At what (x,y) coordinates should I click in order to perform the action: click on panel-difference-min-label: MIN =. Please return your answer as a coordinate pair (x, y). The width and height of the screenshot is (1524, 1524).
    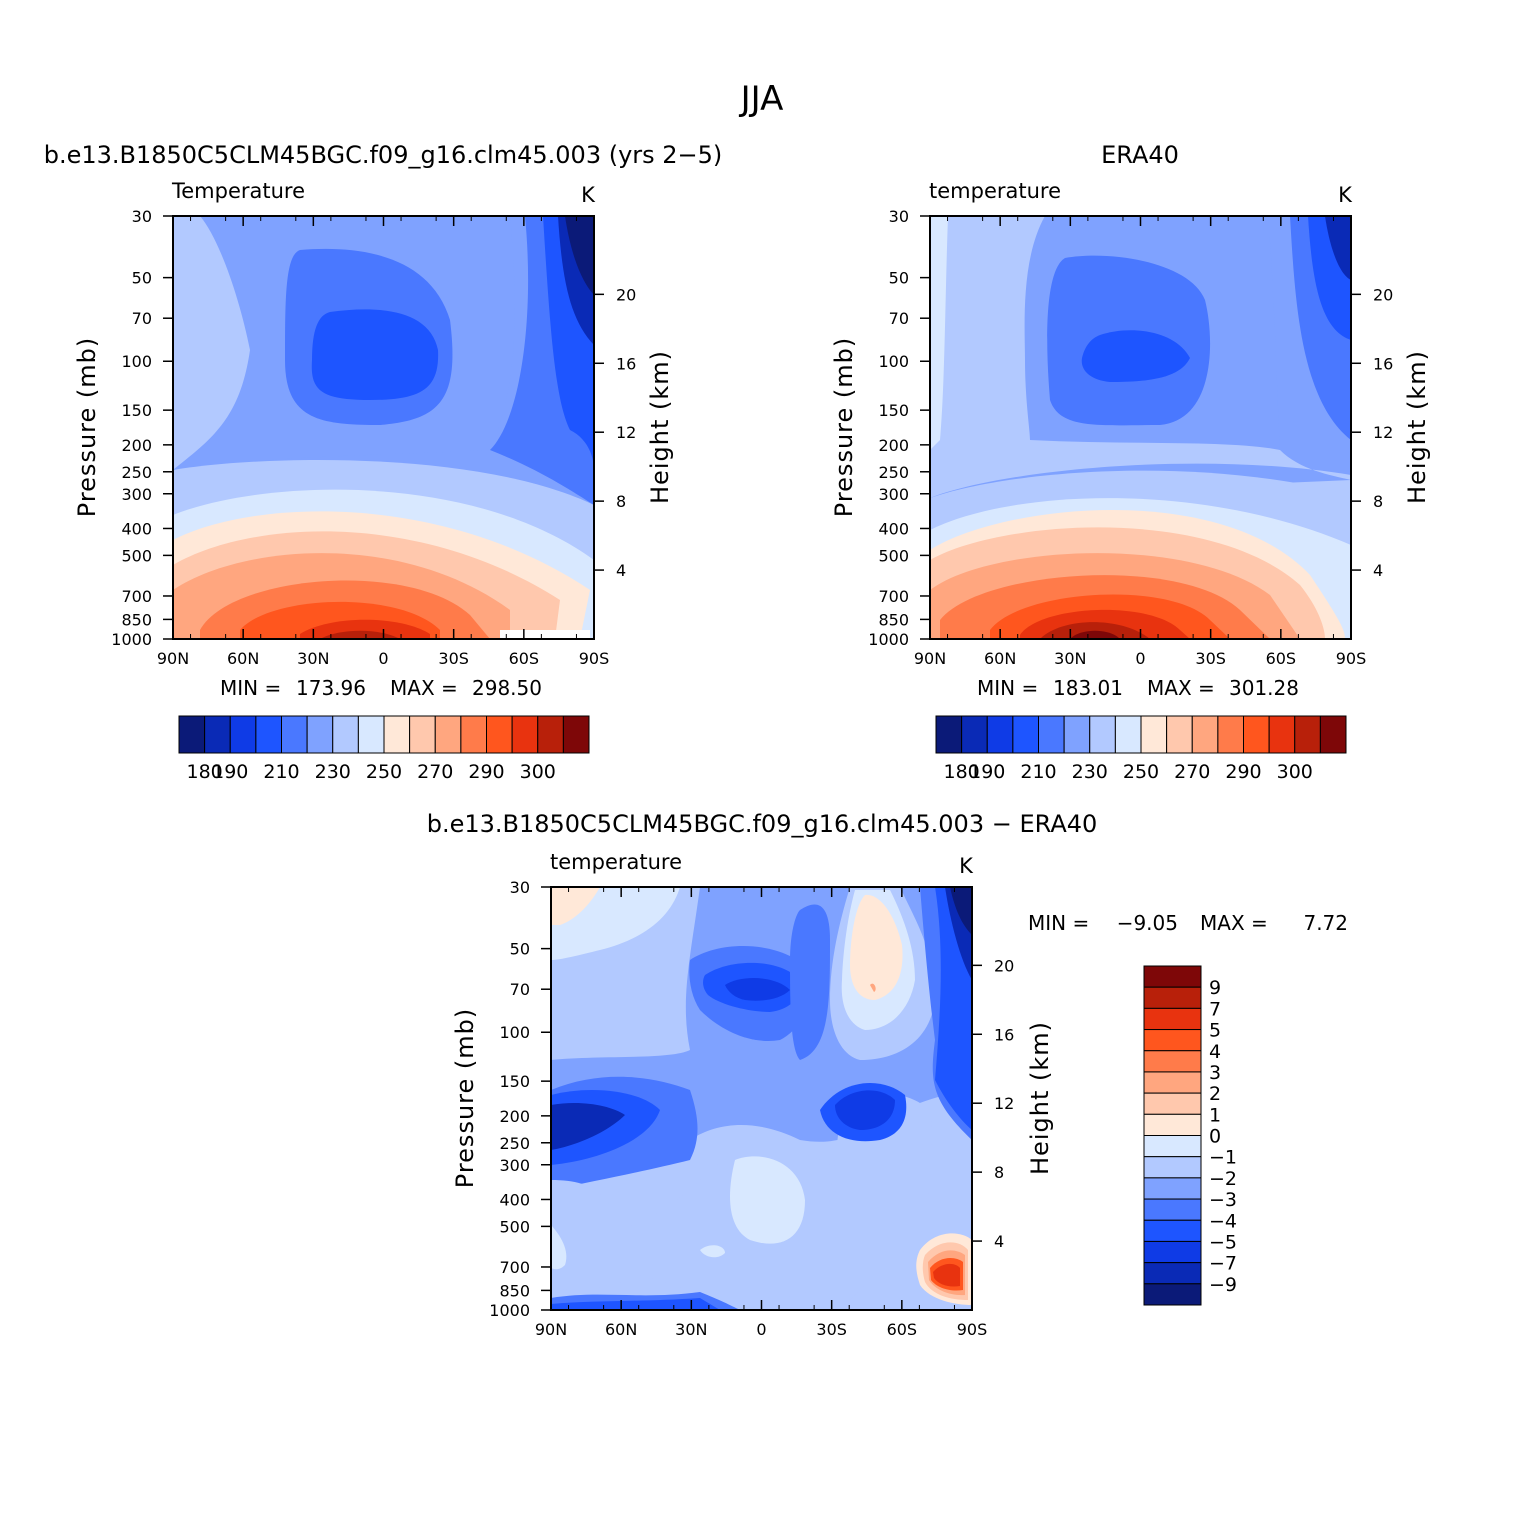
    Looking at the image, I should click on (1058, 923).